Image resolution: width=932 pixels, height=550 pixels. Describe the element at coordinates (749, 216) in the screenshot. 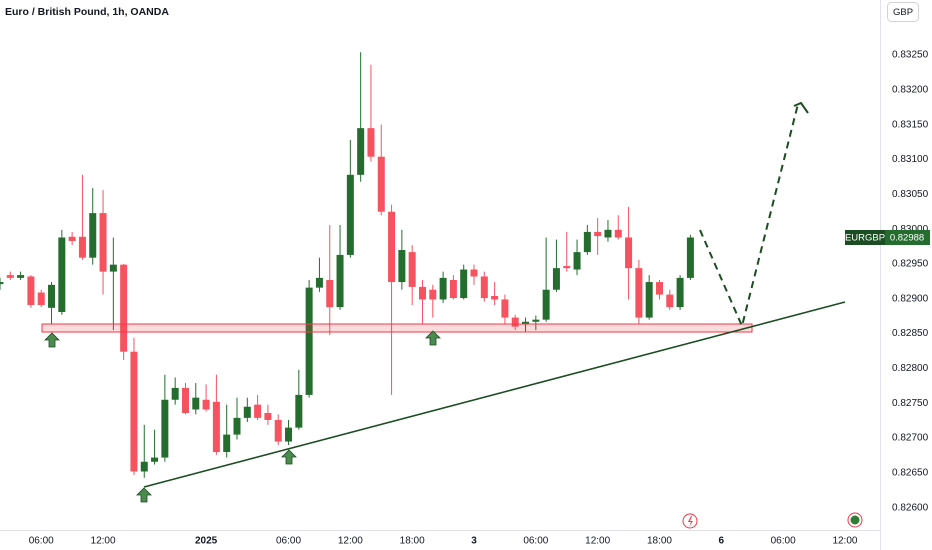

I see `projection-path` at that location.